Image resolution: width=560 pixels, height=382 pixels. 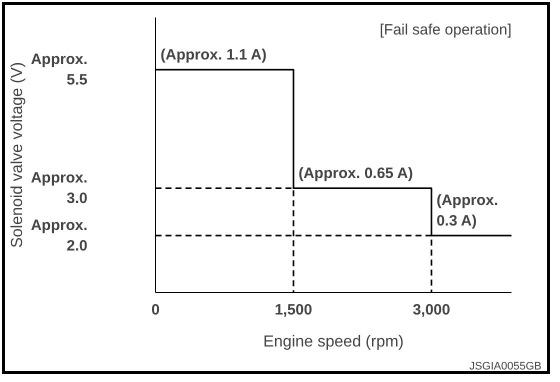 What do you see at coordinates (17, 155) in the screenshot?
I see `y-axis-title: Solenoid valve voltage (V)` at bounding box center [17, 155].